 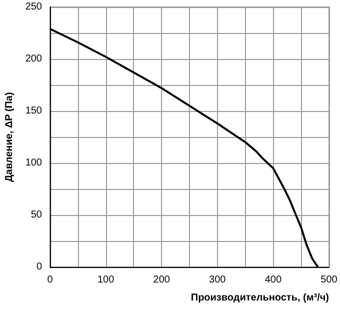 I want to click on y-tick-label: 250, so click(x=33, y=7).